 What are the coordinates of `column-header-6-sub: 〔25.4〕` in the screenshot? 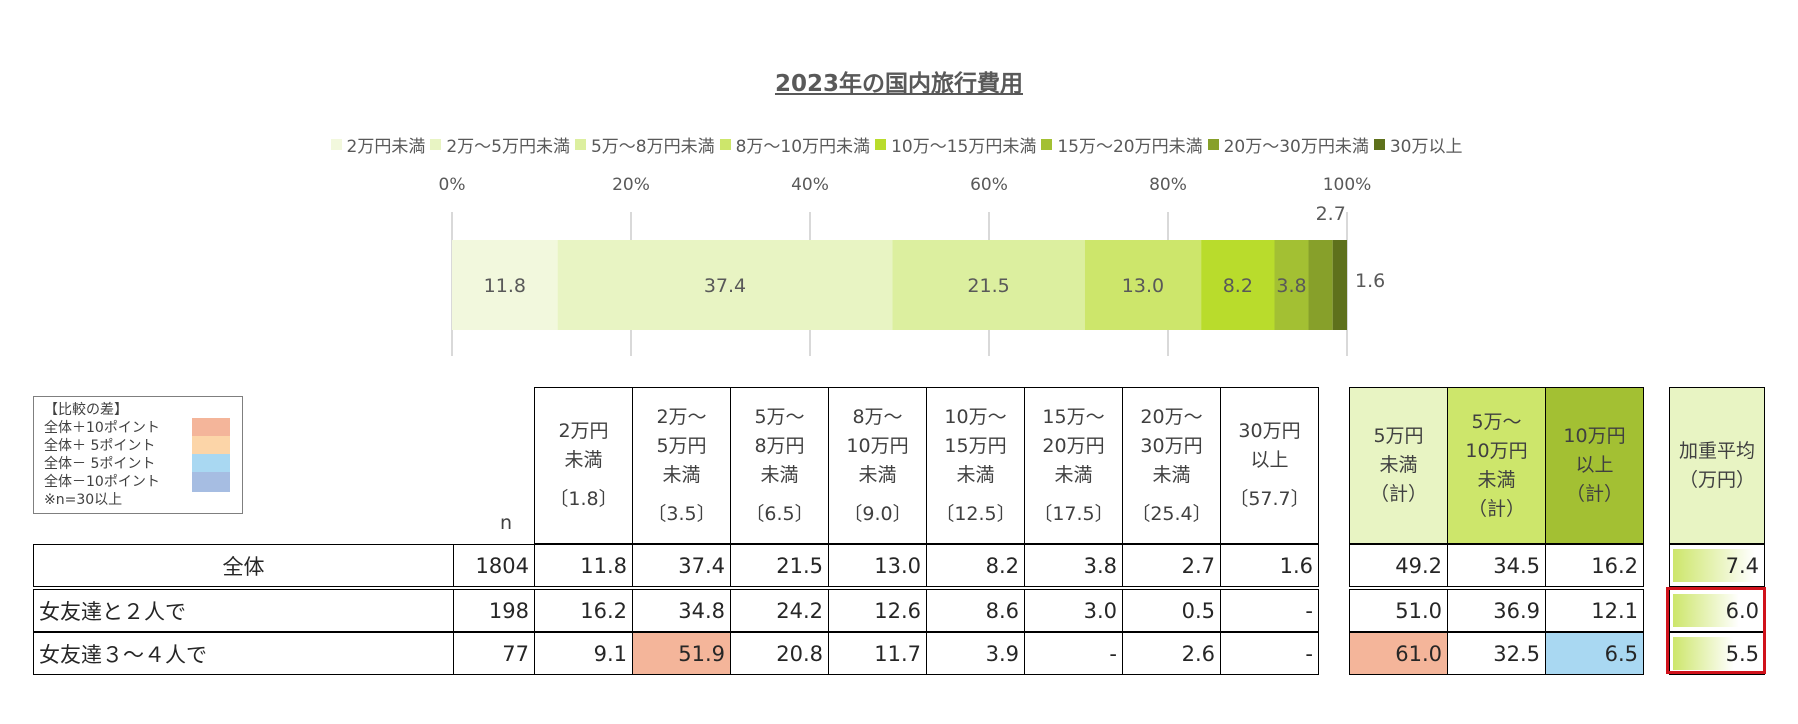 It's located at (1171, 513).